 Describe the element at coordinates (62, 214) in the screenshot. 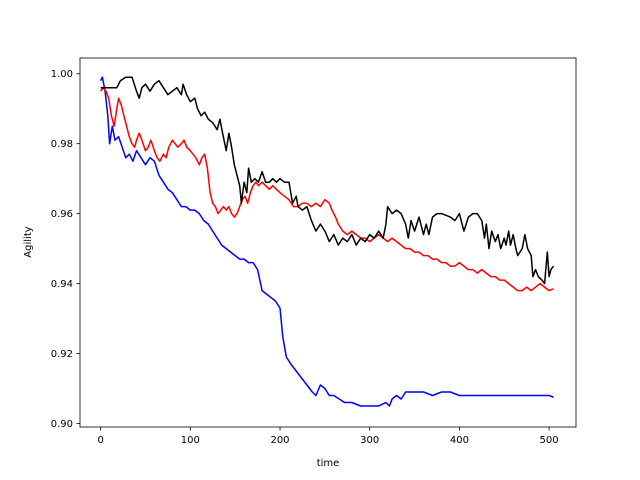

I see `y-tick-label: 0.96` at that location.